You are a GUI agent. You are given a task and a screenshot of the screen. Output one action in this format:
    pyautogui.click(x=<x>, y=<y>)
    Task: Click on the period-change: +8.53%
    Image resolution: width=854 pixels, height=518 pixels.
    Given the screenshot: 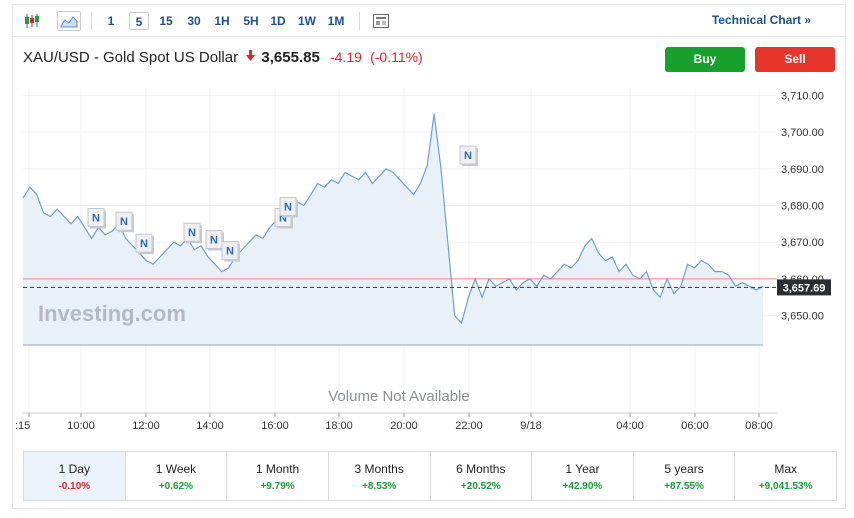 What is the action you would take?
    pyautogui.click(x=379, y=486)
    